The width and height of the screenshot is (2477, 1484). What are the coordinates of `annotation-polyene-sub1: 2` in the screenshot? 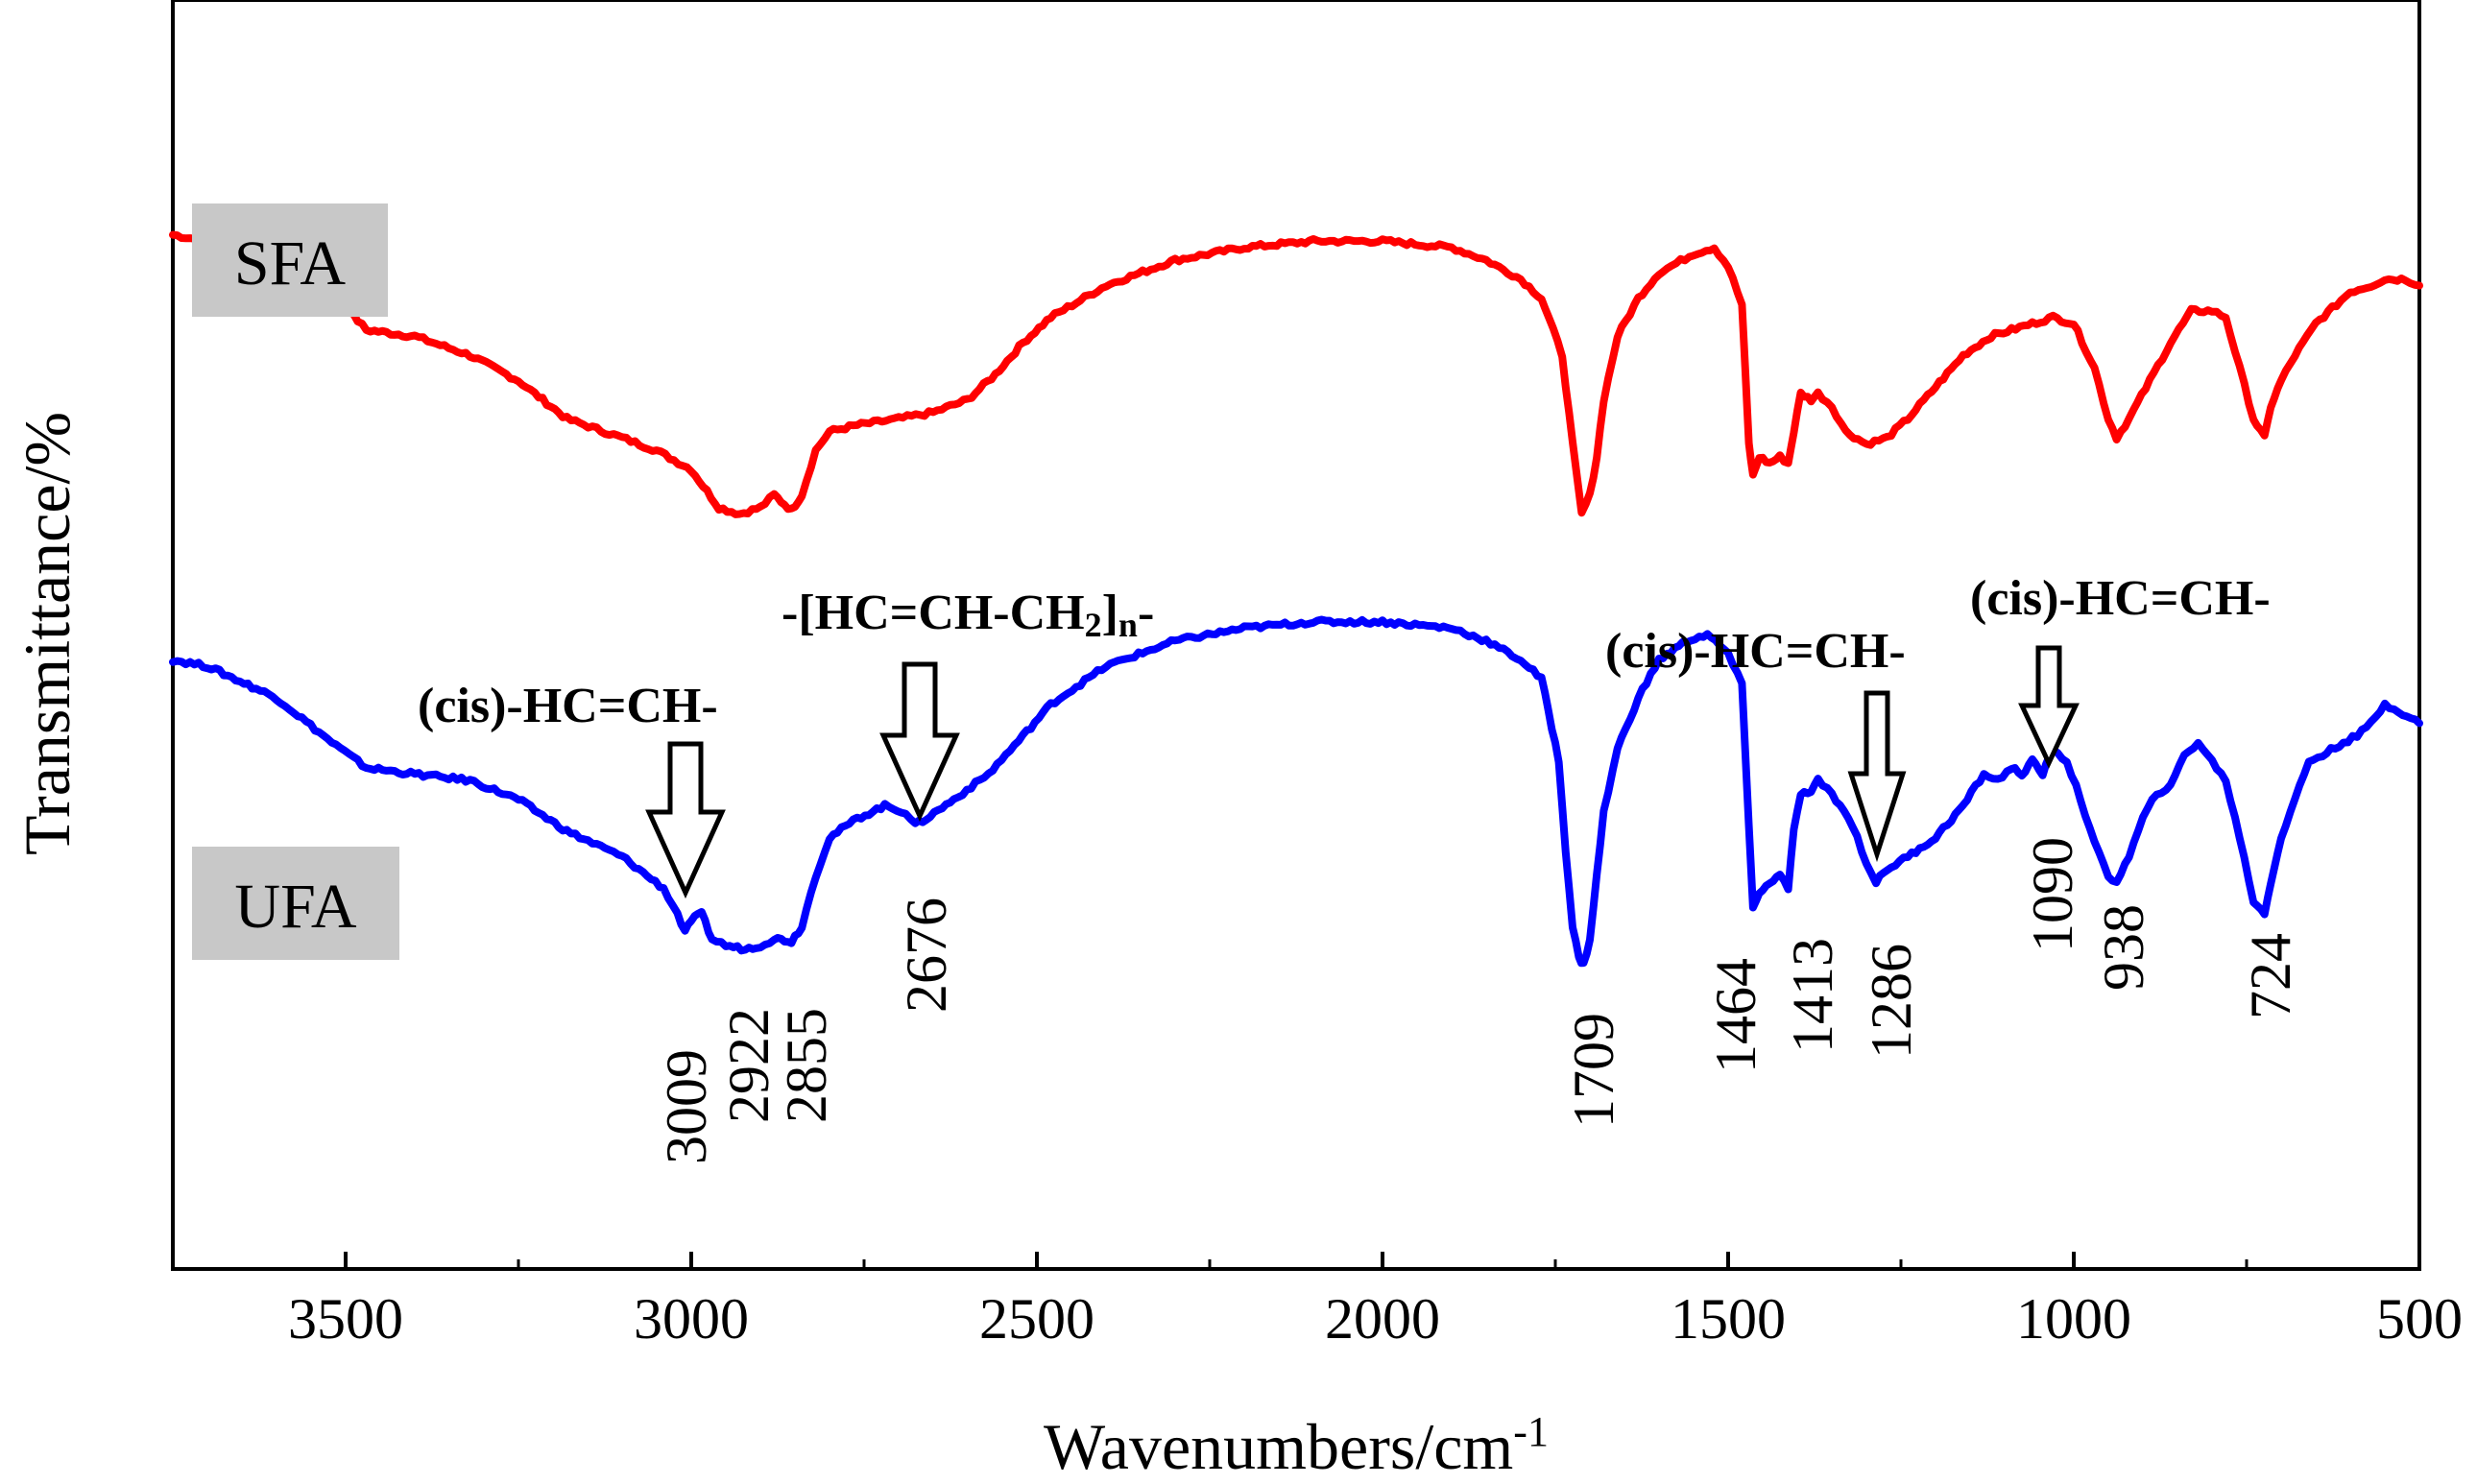 It's located at (1093, 625).